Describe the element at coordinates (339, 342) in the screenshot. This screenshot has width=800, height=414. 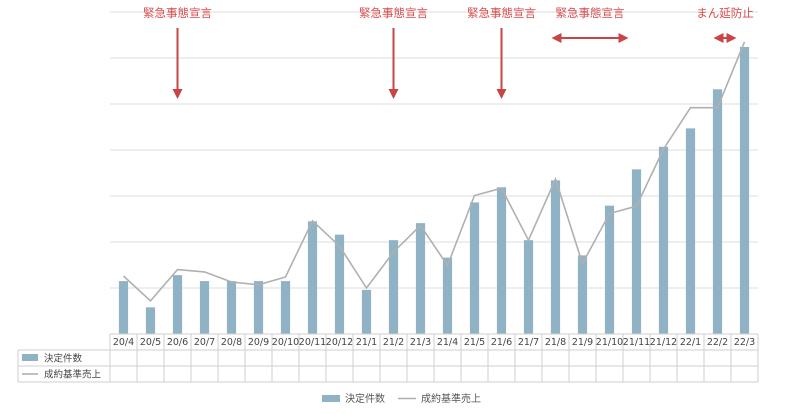
I see `x-tick-label: 20/12` at that location.